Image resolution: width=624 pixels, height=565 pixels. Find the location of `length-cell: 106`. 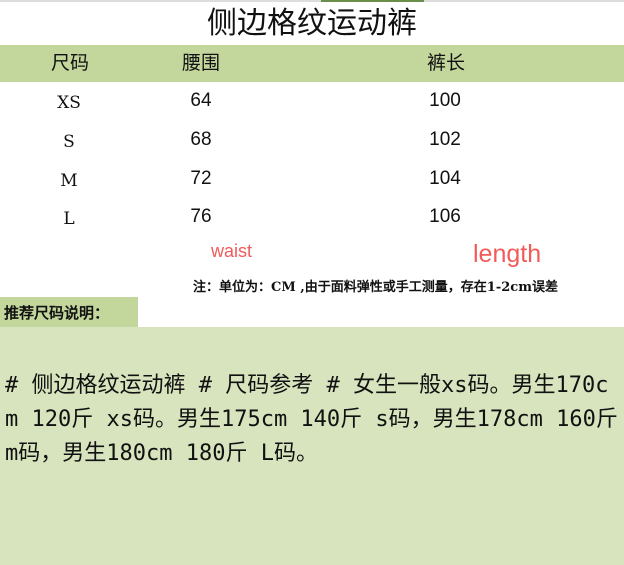

length-cell: 106 is located at coordinates (445, 216).